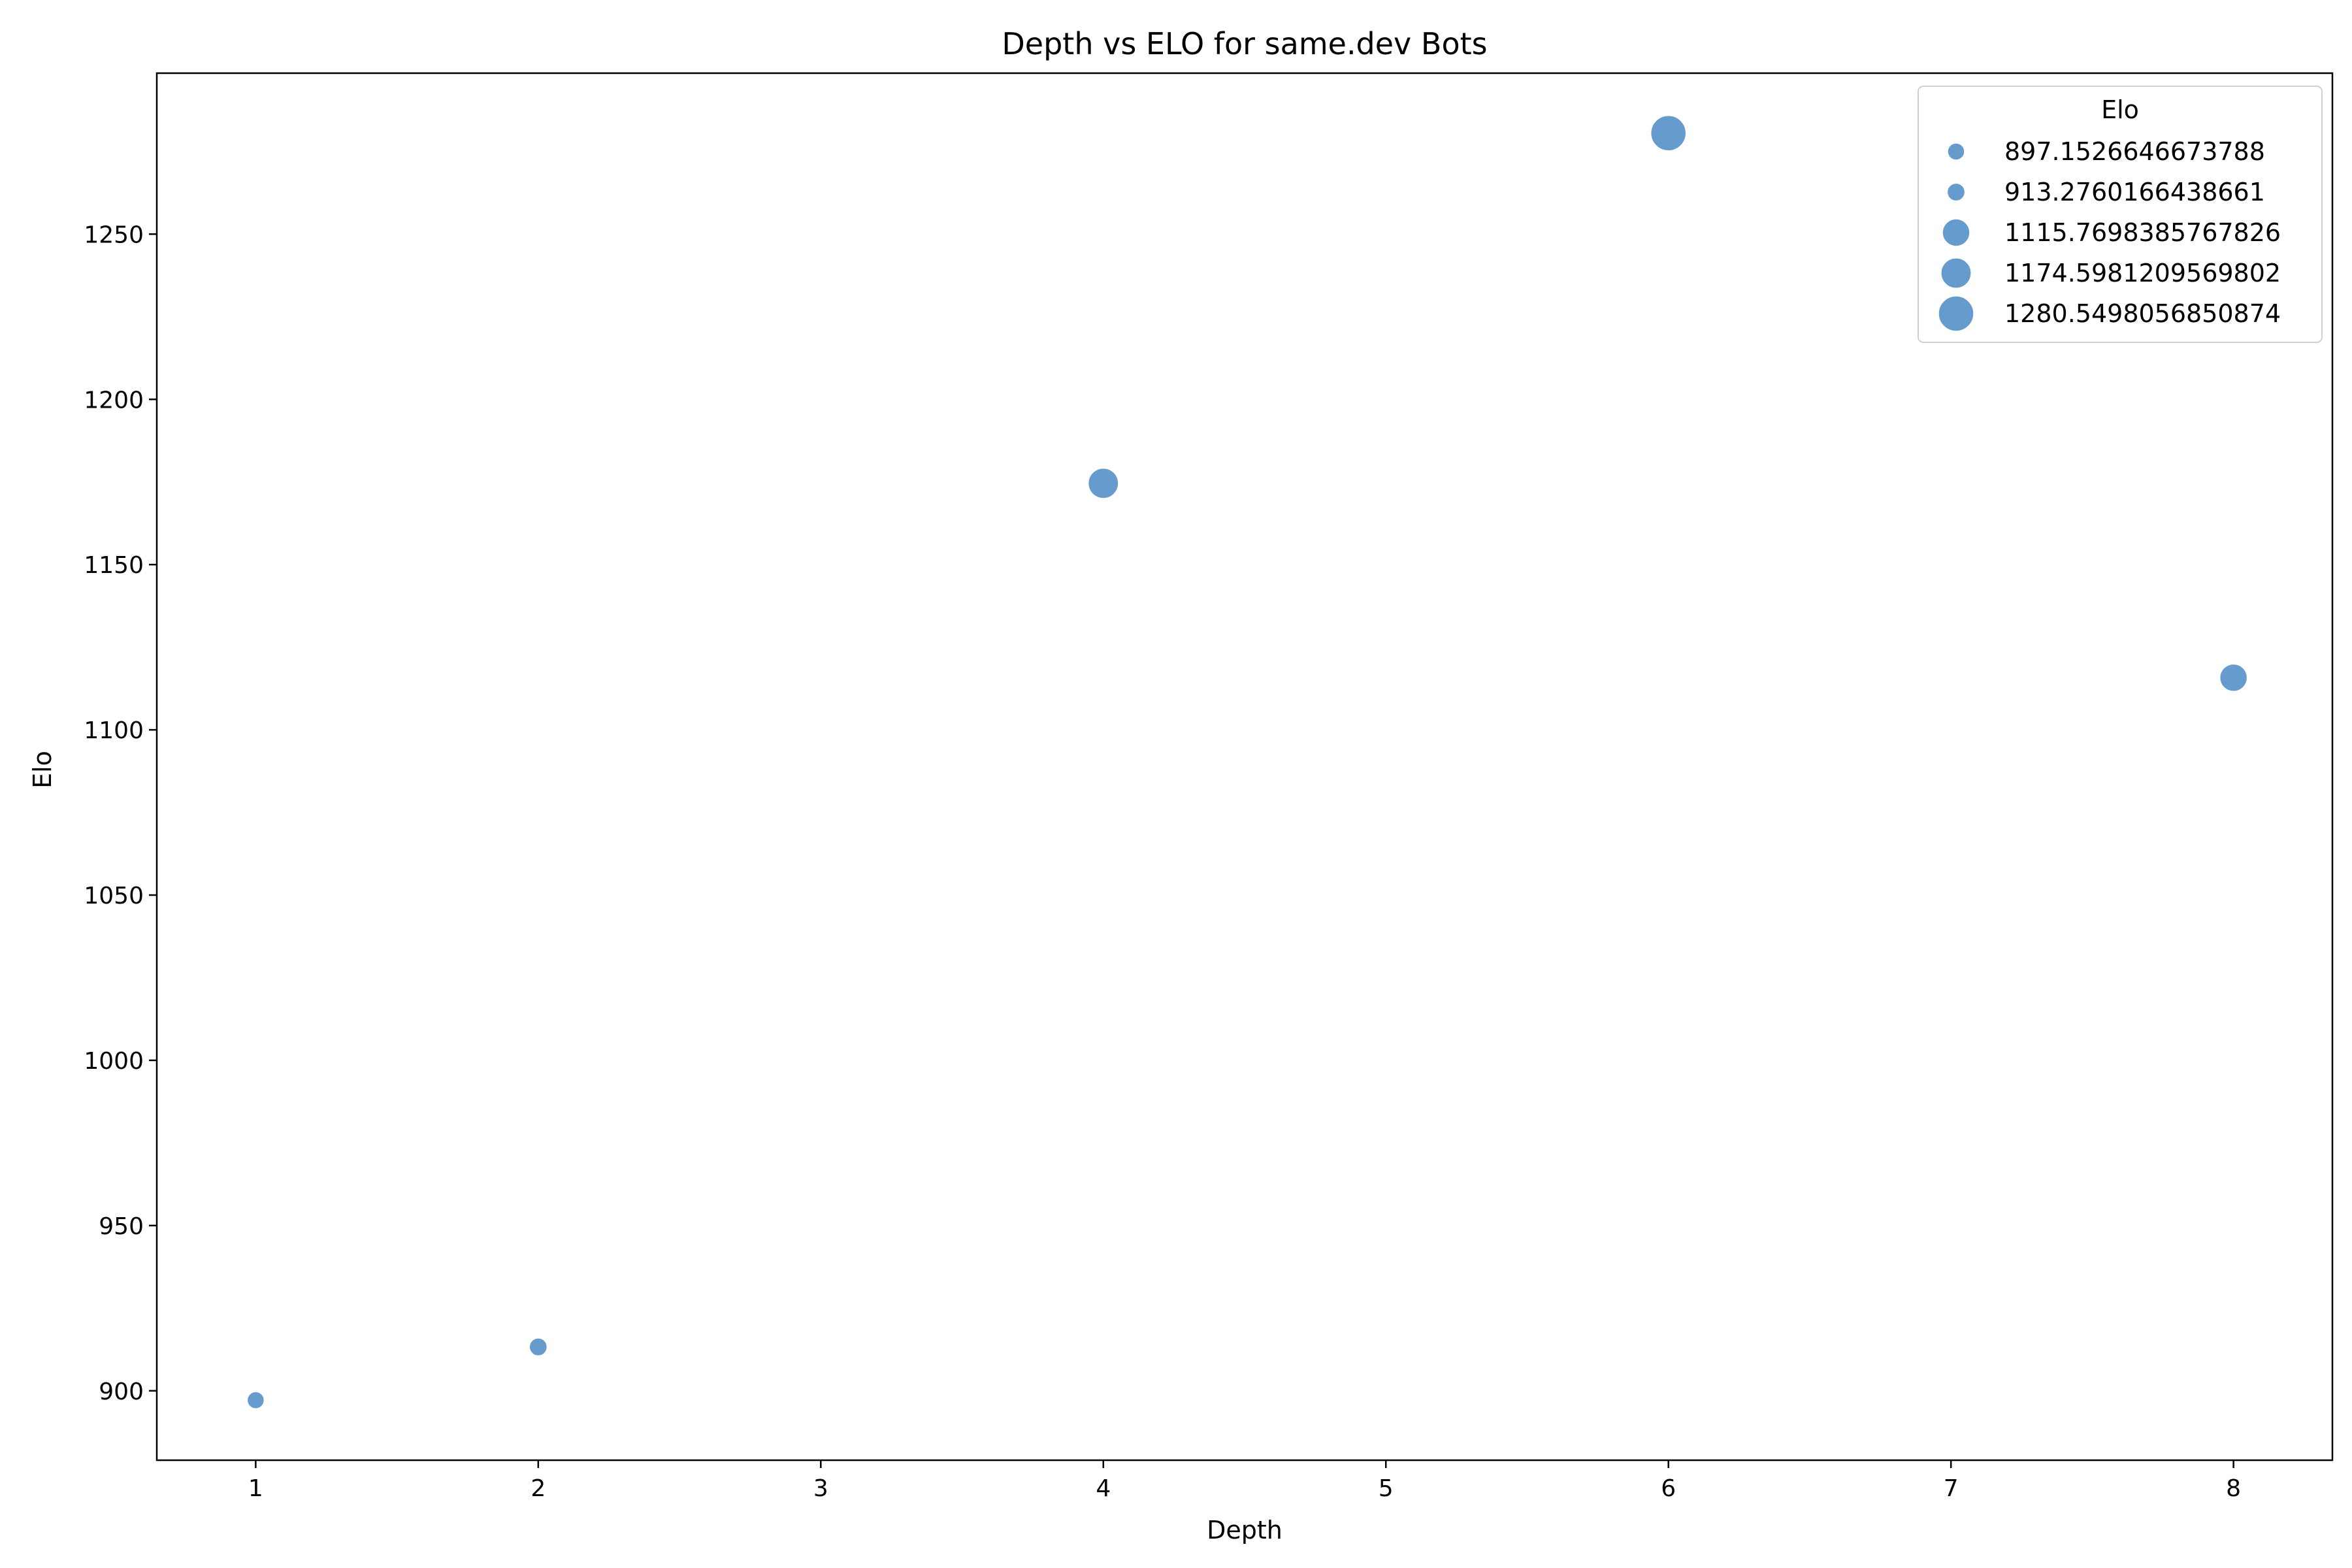  What do you see at coordinates (120, 813) in the screenshot?
I see `y-axis: 900 950 1000 1050 1100 1150 1200 1250` at bounding box center [120, 813].